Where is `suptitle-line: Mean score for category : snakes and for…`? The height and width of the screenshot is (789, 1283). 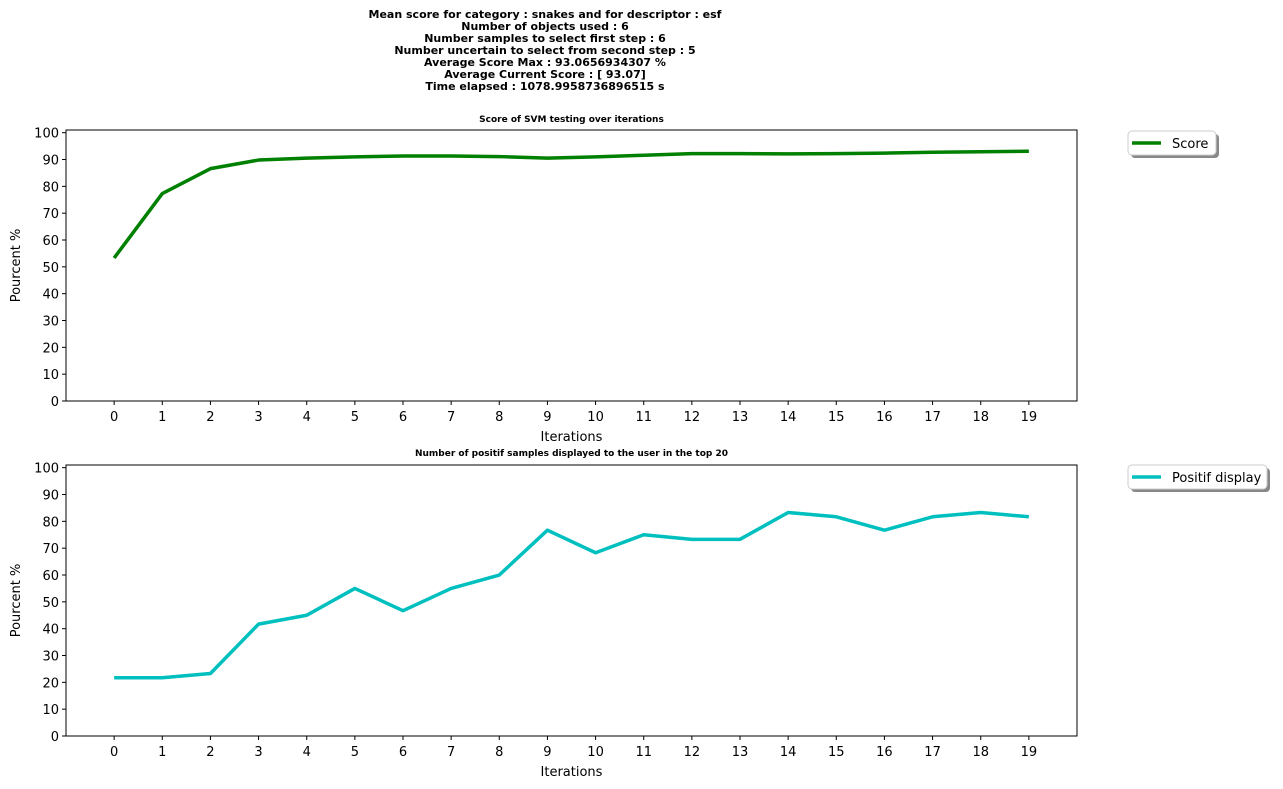 suptitle-line: Mean score for category : snakes and for… is located at coordinates (545, 14).